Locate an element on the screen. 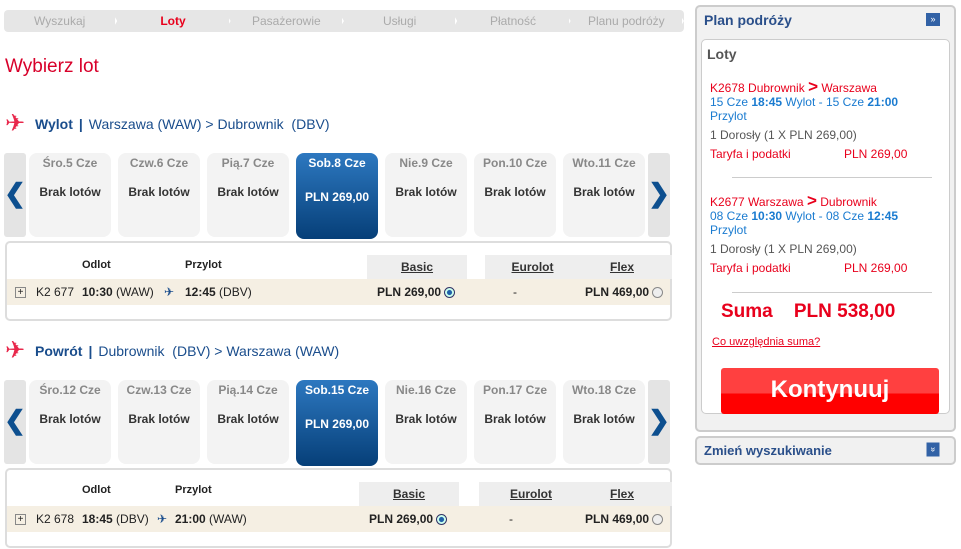 This screenshot has width=961, height=549. arr-time: 12:45 is located at coordinates (883, 216).